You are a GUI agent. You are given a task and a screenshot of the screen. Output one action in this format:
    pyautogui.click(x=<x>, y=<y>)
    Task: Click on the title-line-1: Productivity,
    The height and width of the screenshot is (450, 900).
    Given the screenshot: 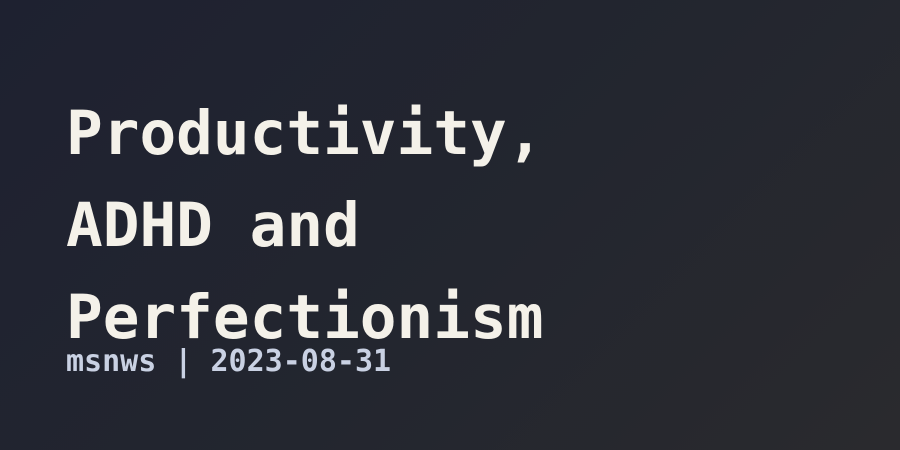 What is the action you would take?
    pyautogui.click(x=305, y=133)
    